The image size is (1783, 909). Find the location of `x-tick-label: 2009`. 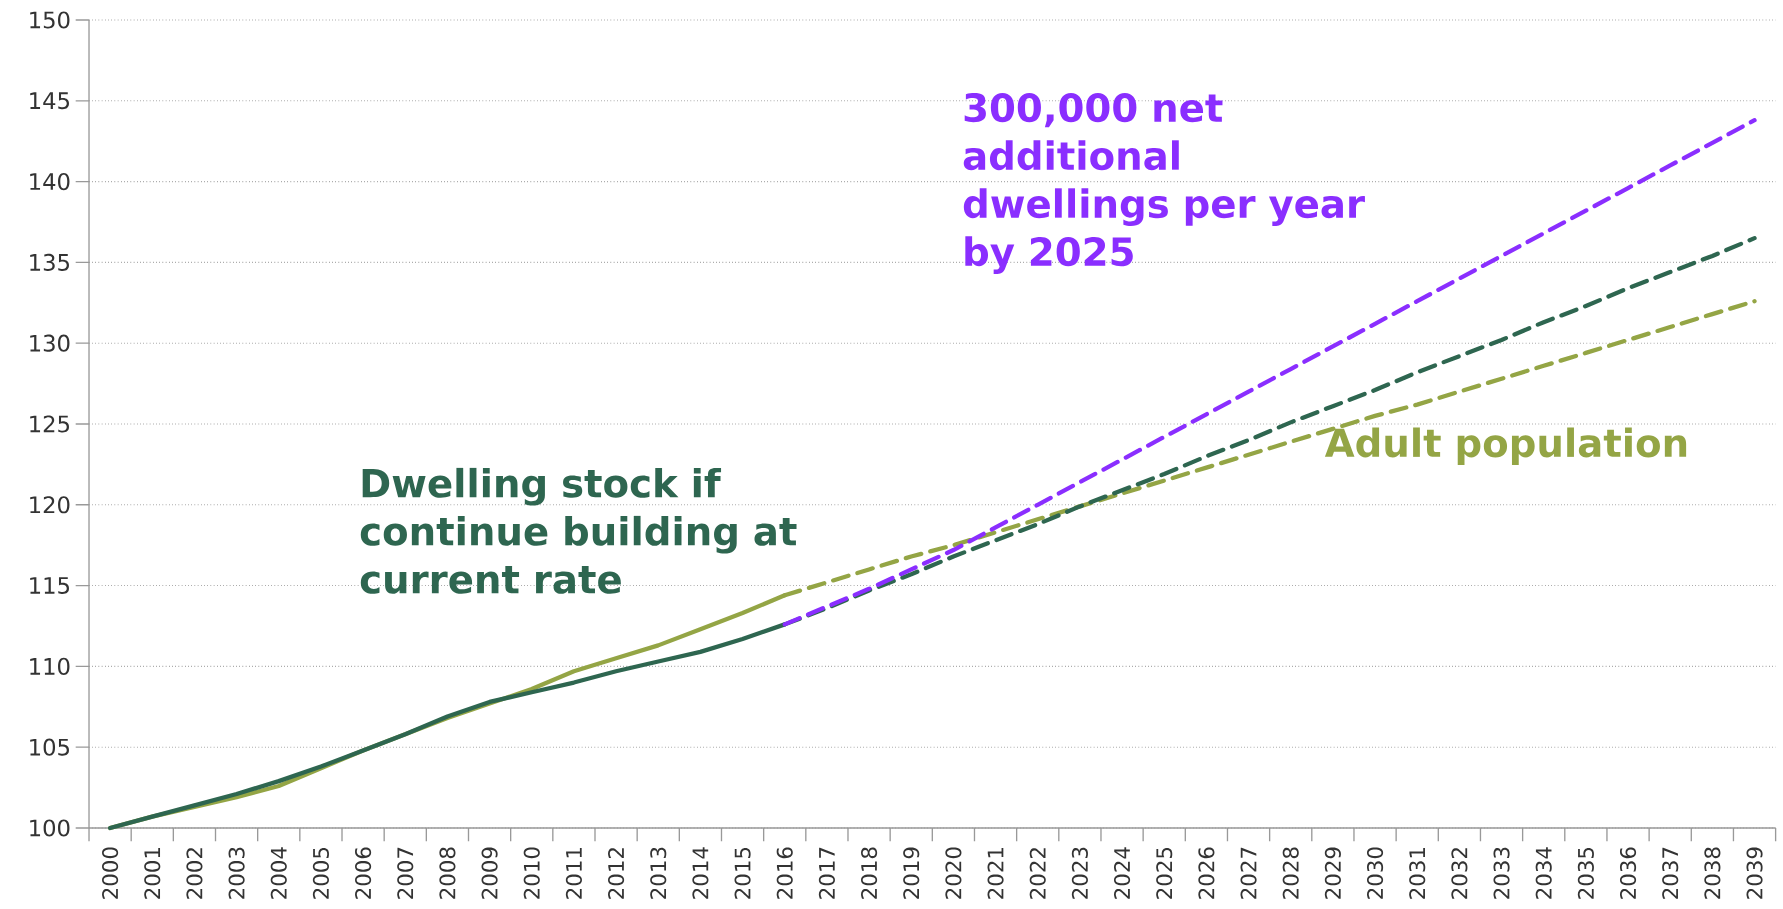

x-tick-label: 2009 is located at coordinates (489, 873).